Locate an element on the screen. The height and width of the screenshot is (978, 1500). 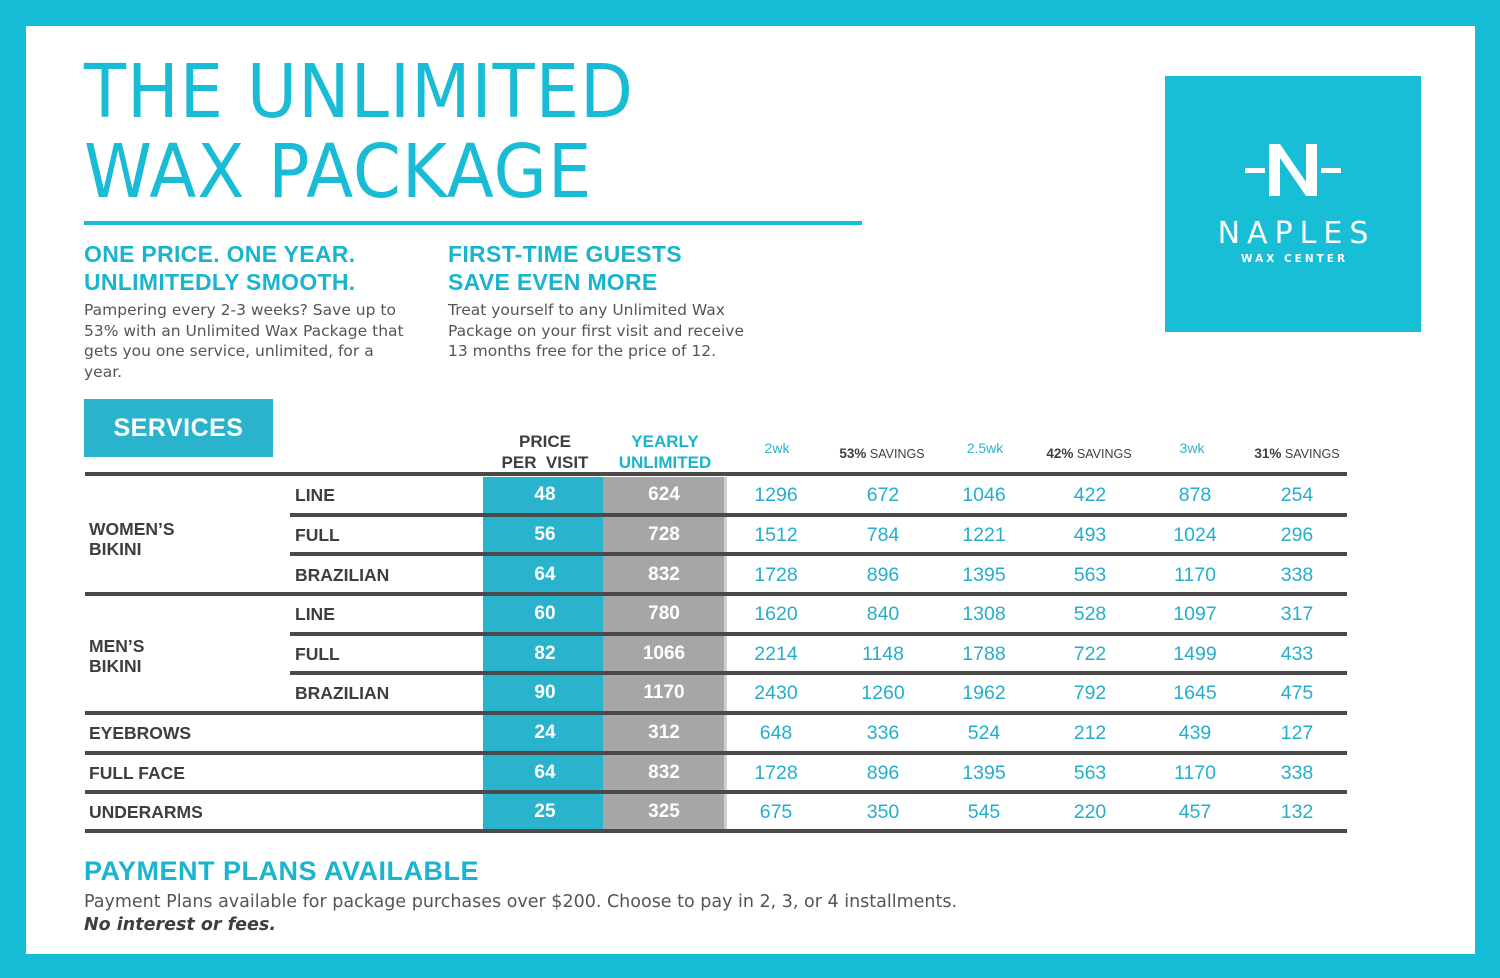
table-cell-yearly: 624 is located at coordinates (664, 494).